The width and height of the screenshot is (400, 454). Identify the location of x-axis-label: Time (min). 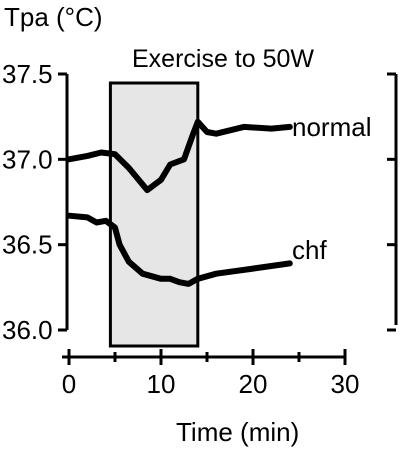
(237, 432).